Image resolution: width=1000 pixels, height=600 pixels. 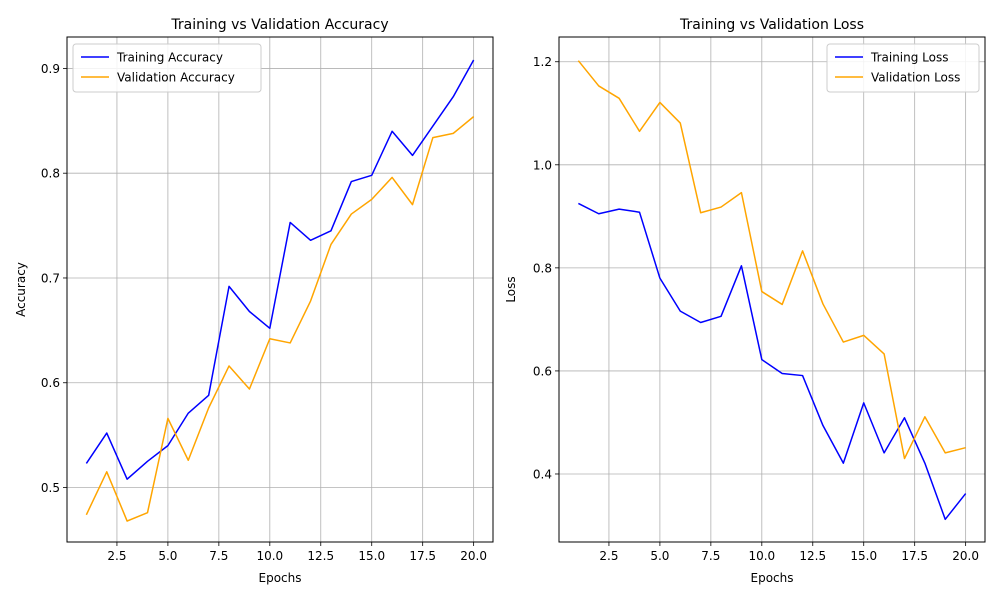 I want to click on loss-y-axis-label: Loss, so click(x=511, y=289).